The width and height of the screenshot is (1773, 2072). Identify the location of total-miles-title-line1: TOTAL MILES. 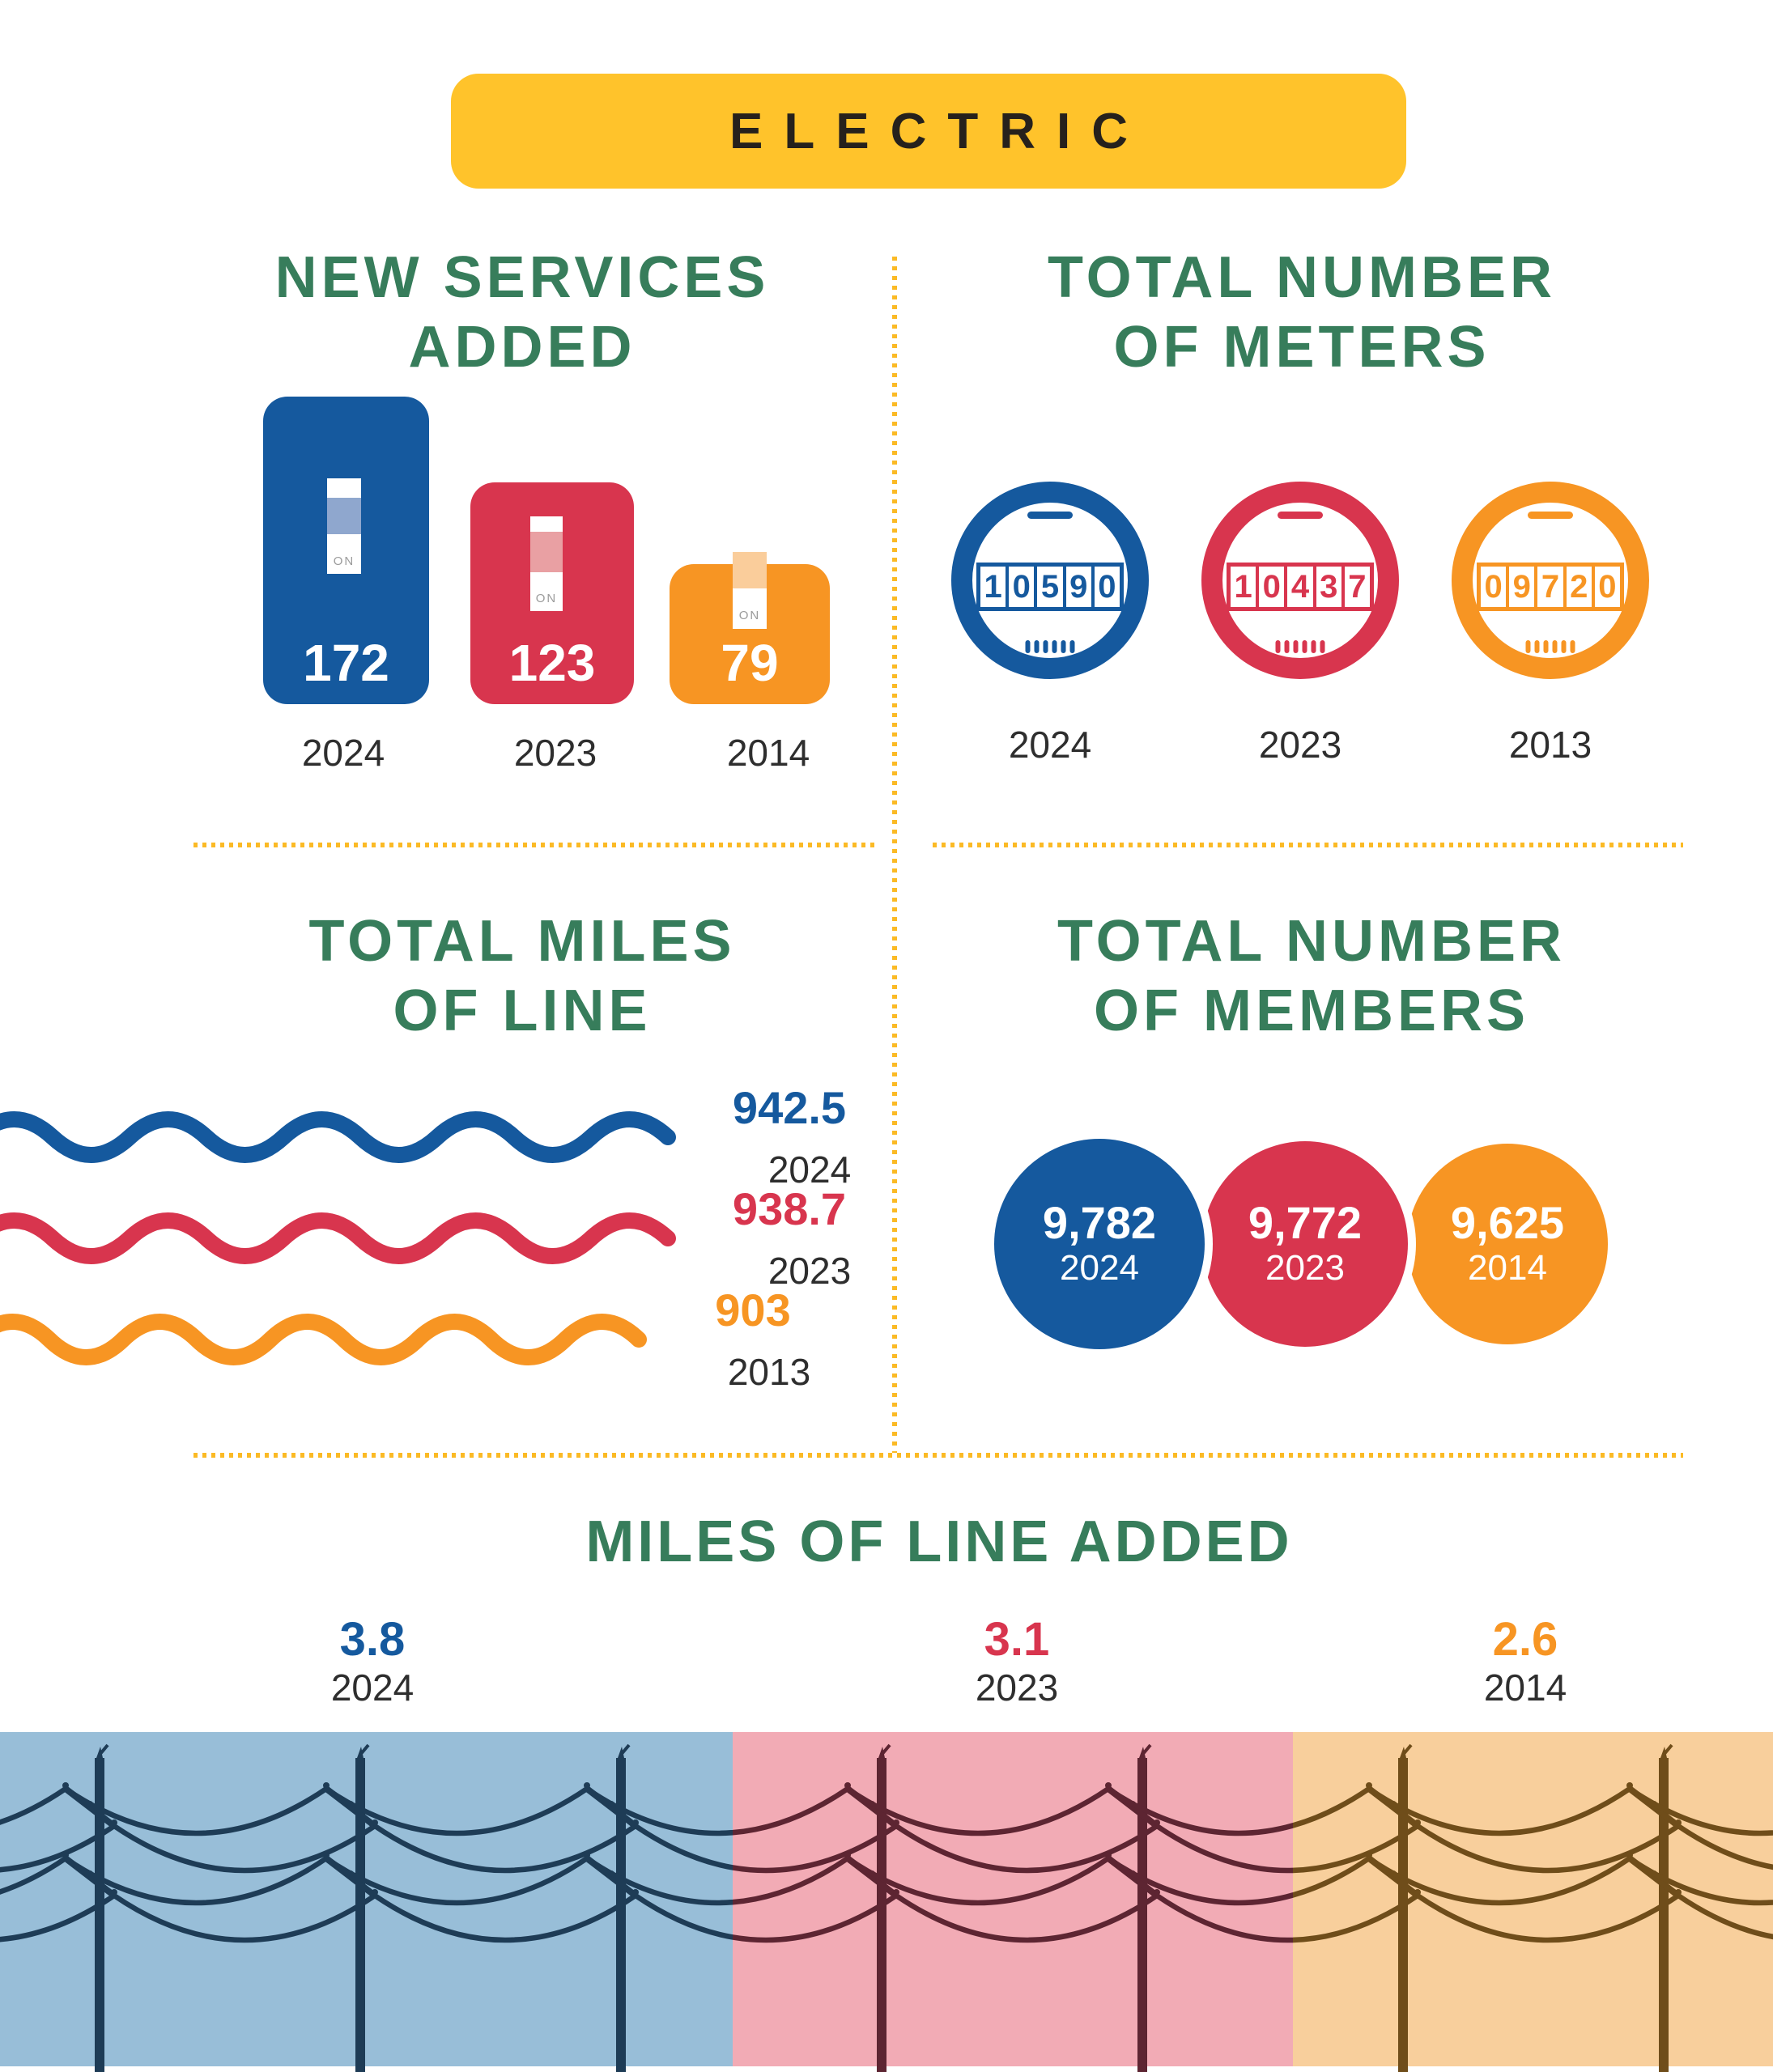
(522, 941).